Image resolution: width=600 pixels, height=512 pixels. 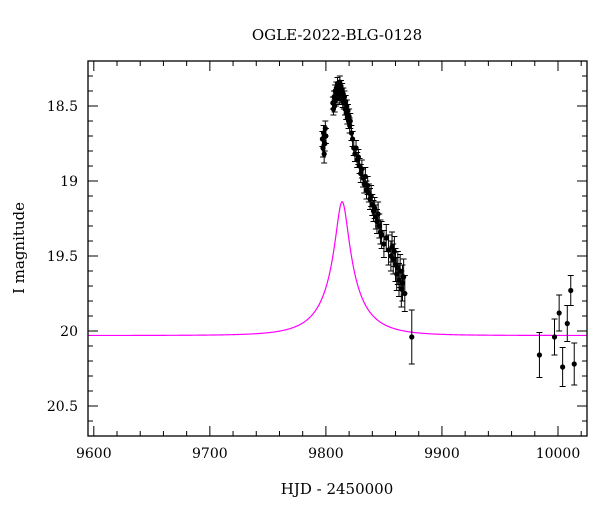 I want to click on x-tick-label: 9800, so click(x=326, y=454).